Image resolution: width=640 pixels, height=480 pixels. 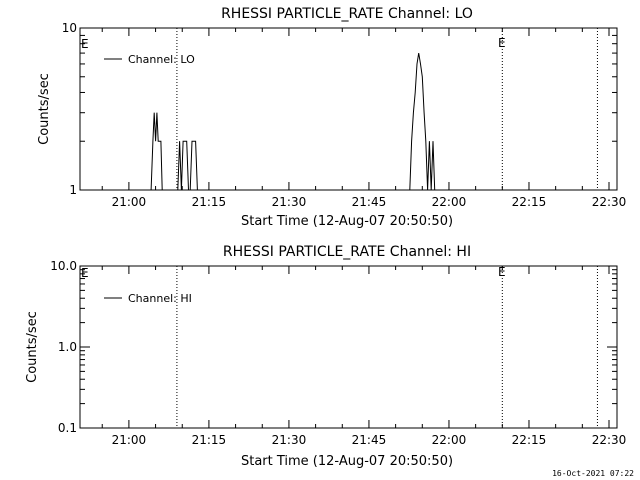 I want to click on panel-lo-legend-entry: Channel: LO, so click(x=161, y=59).